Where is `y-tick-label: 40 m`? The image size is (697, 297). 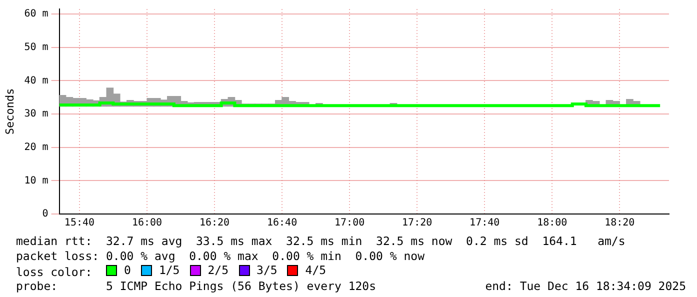
y-tick-label: 40 m is located at coordinates (36, 80).